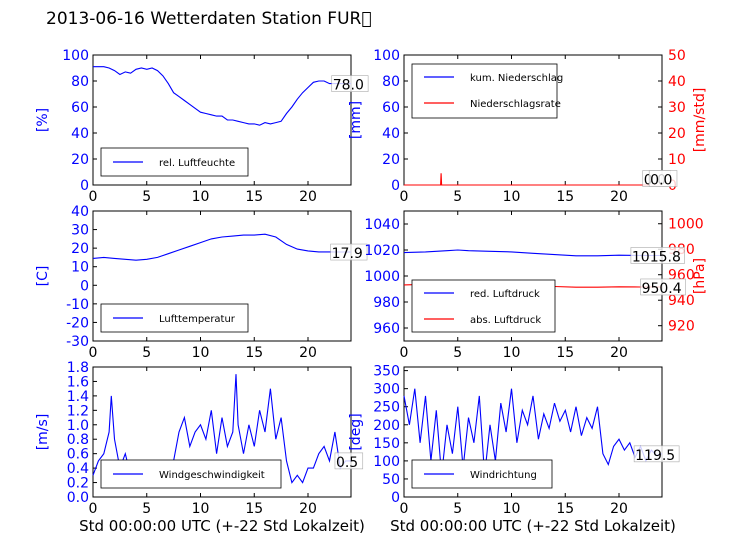 This screenshot has width=736, height=552. What do you see at coordinates (505, 320) in the screenshot?
I see `pressure-legend-label: abs. Luftdruck` at bounding box center [505, 320].